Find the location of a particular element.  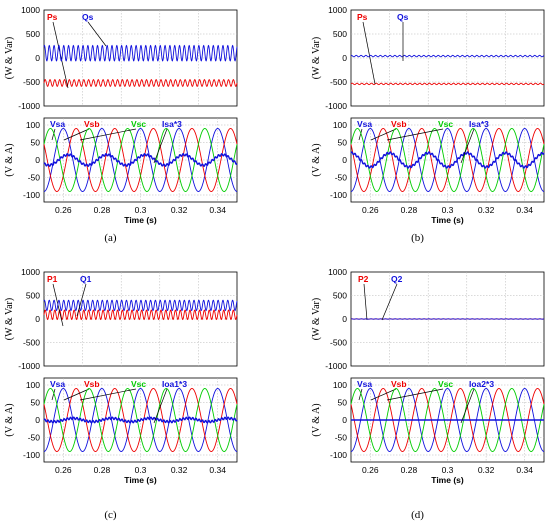

power-series-label: Q2 is located at coordinates (397, 279).